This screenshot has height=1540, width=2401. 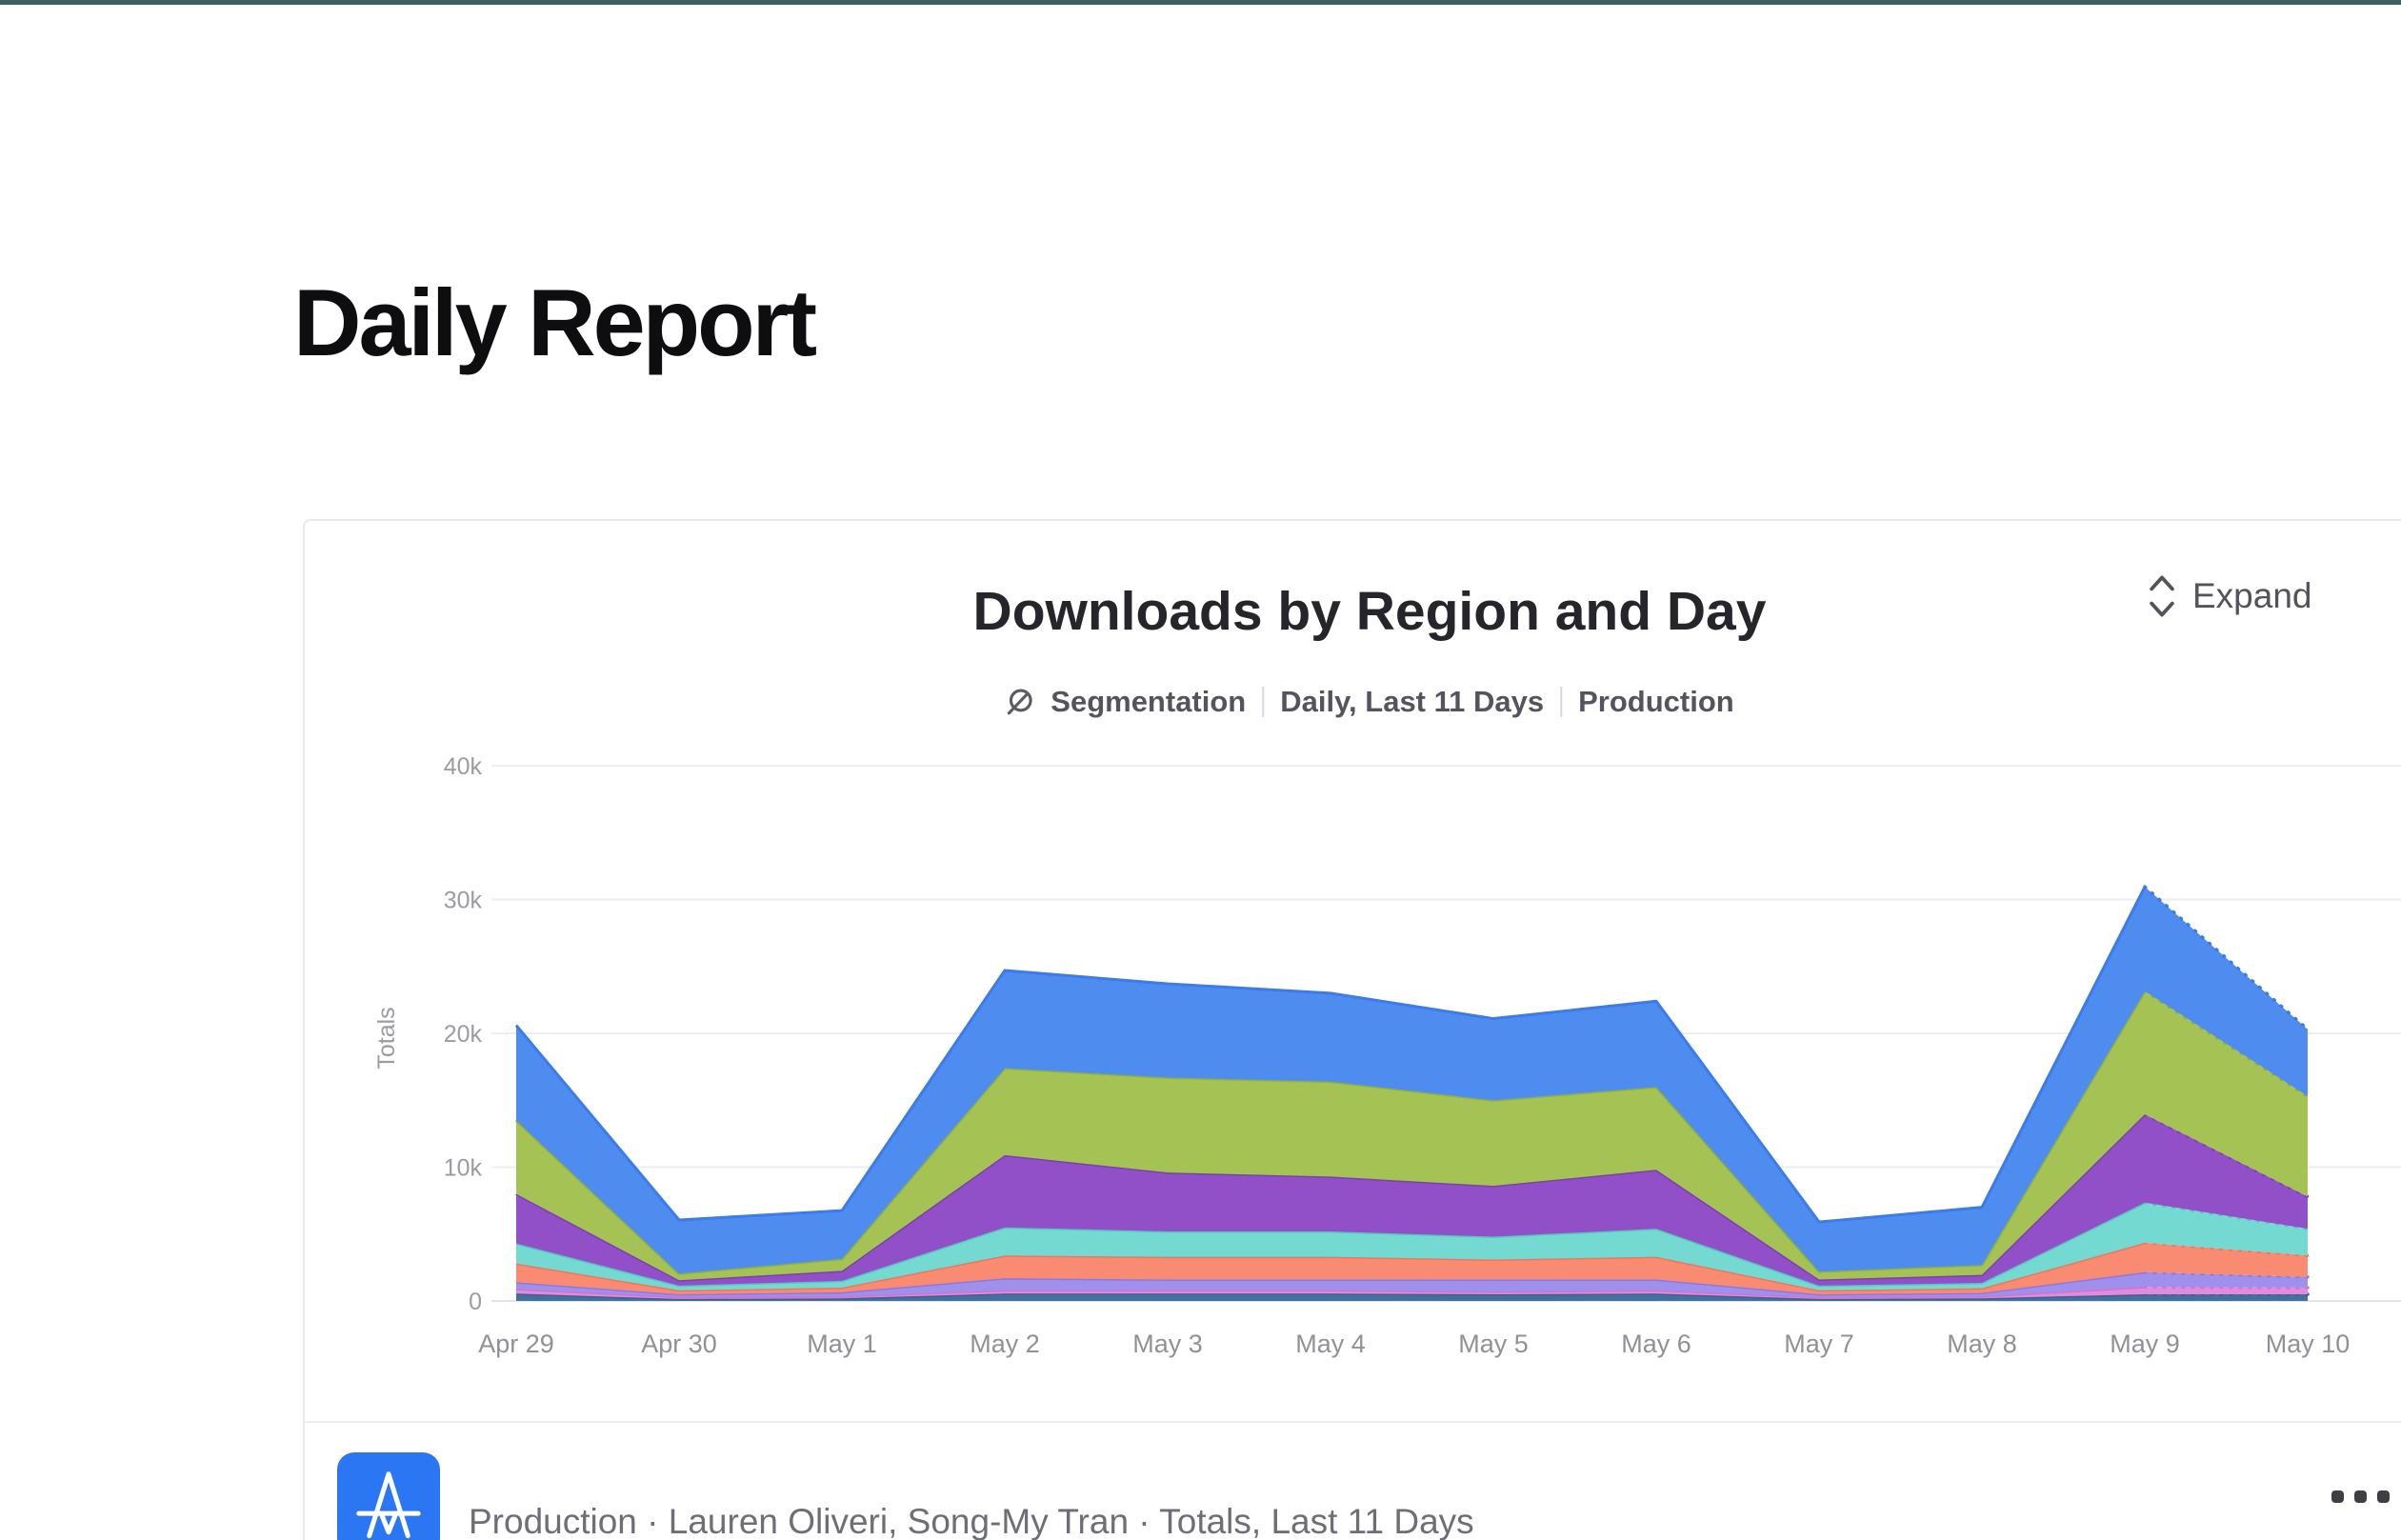 What do you see at coordinates (1019, 702) in the screenshot?
I see `segmentation-icon` at bounding box center [1019, 702].